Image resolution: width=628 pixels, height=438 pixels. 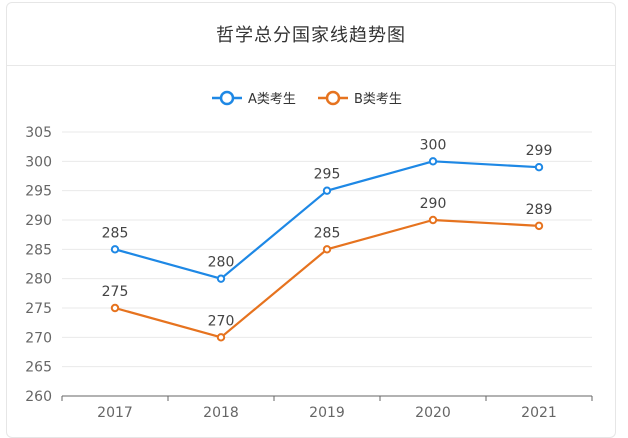 What do you see at coordinates (115, 413) in the screenshot?
I see `x-tick-label: 2017` at bounding box center [115, 413].